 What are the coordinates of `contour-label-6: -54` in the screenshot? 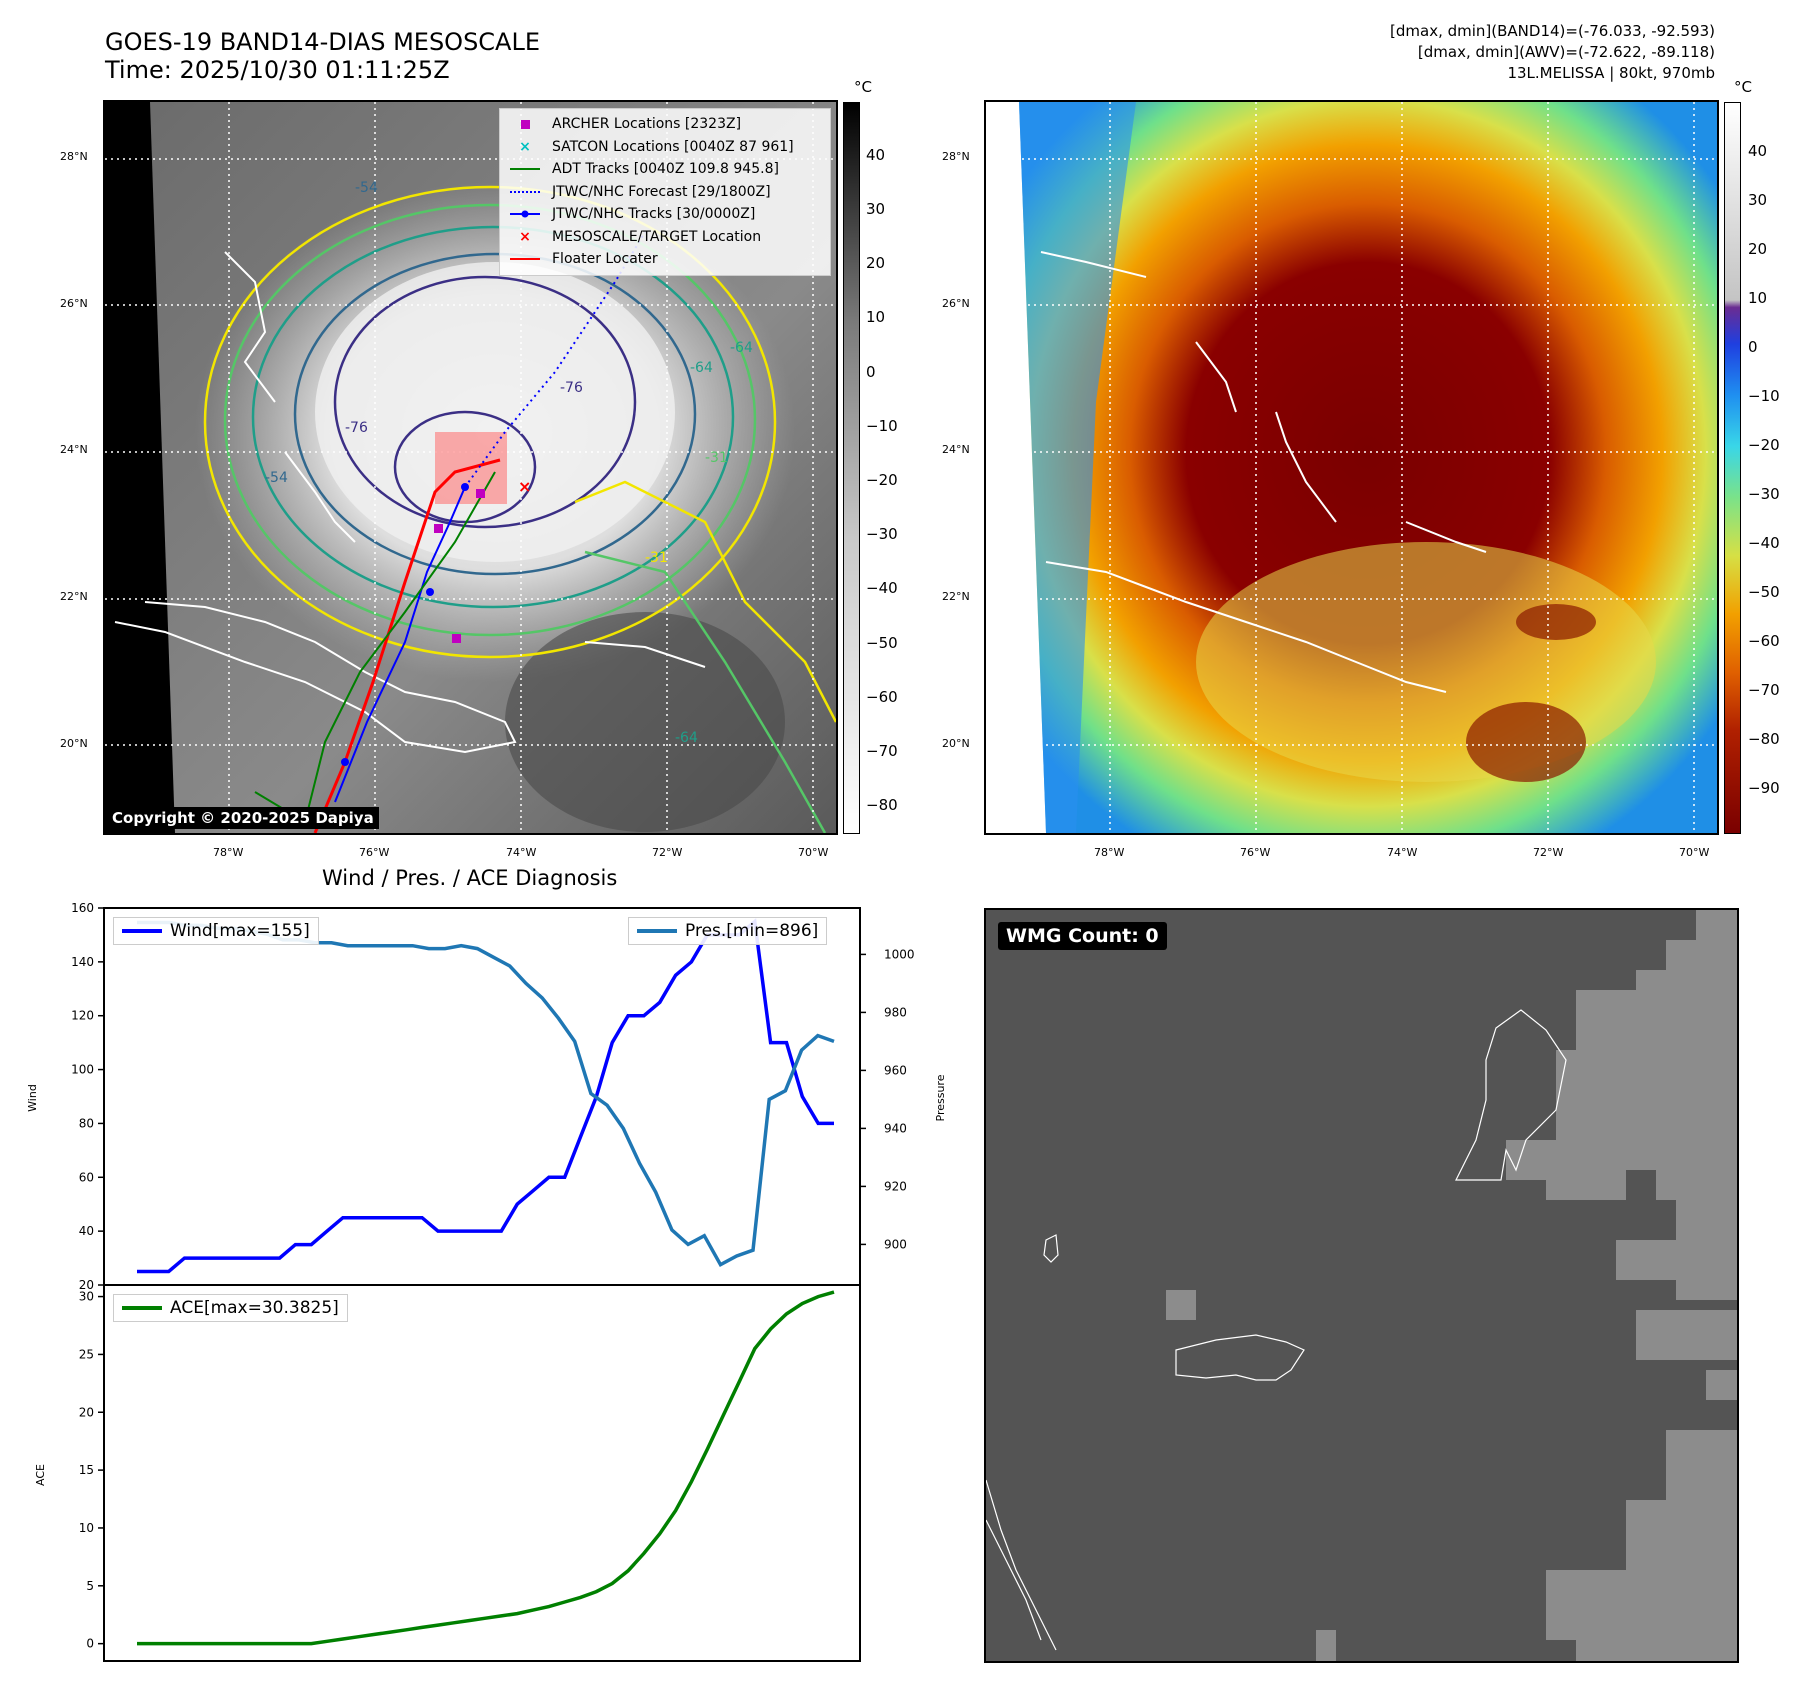 It's located at (276, 478).